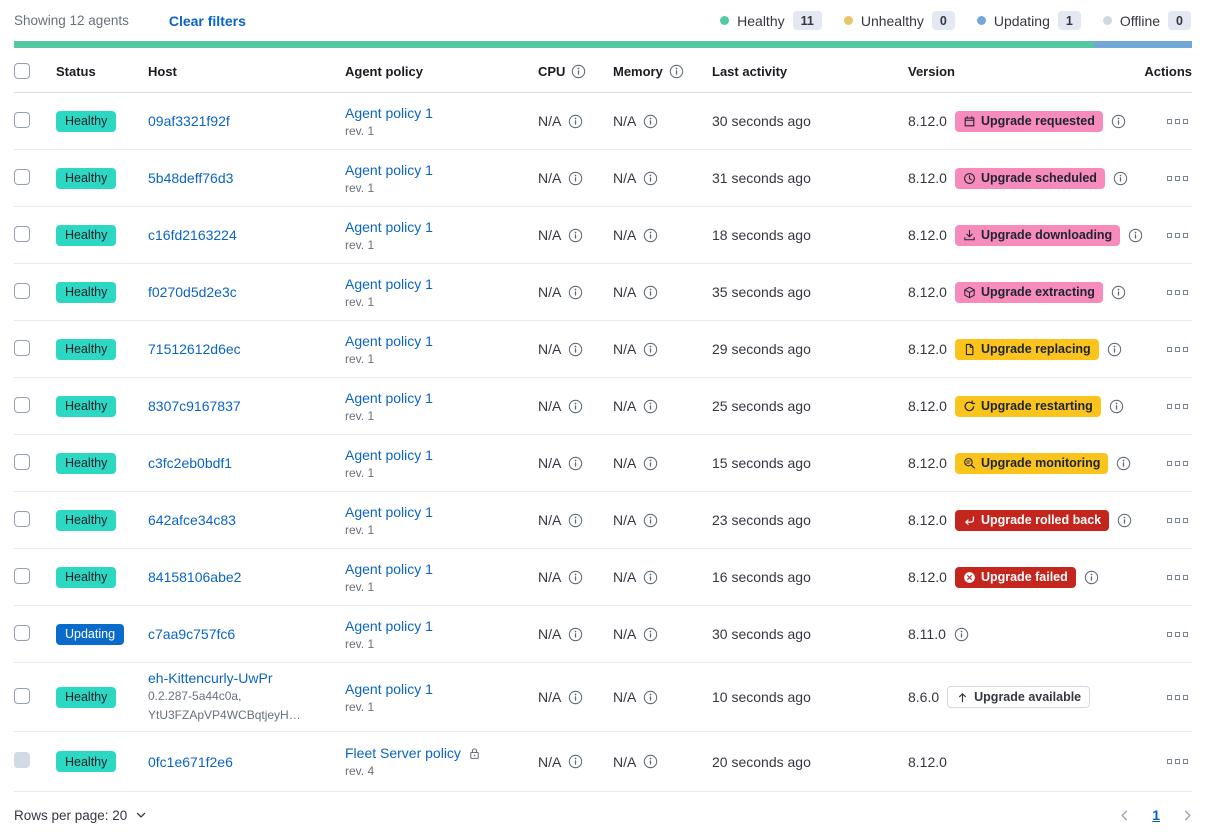 Image resolution: width=1225 pixels, height=838 pixels. I want to click on host-link: 8307c9167837, so click(194, 406).